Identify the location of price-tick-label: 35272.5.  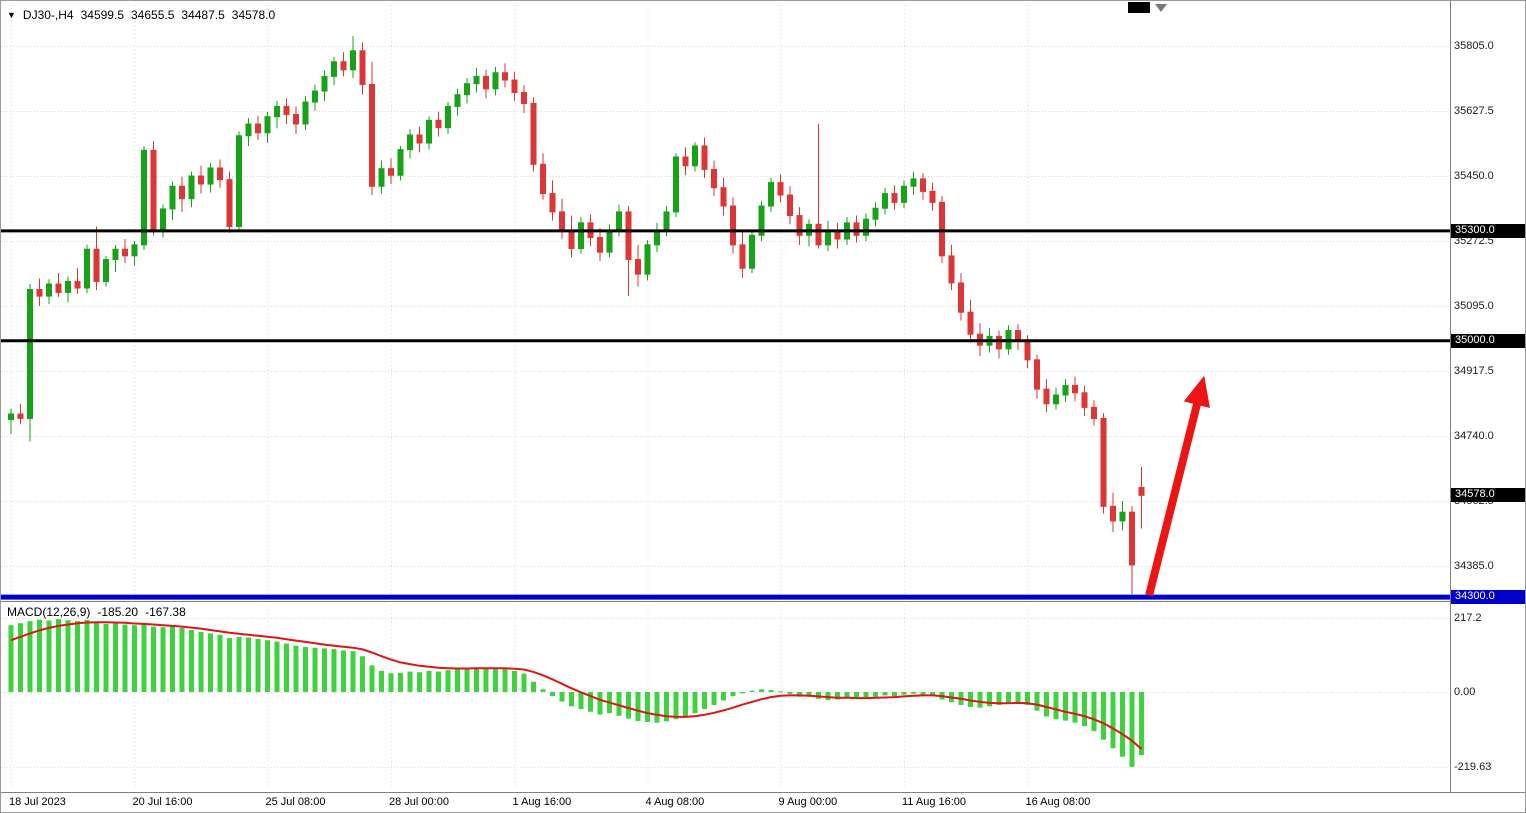
(1474, 241).